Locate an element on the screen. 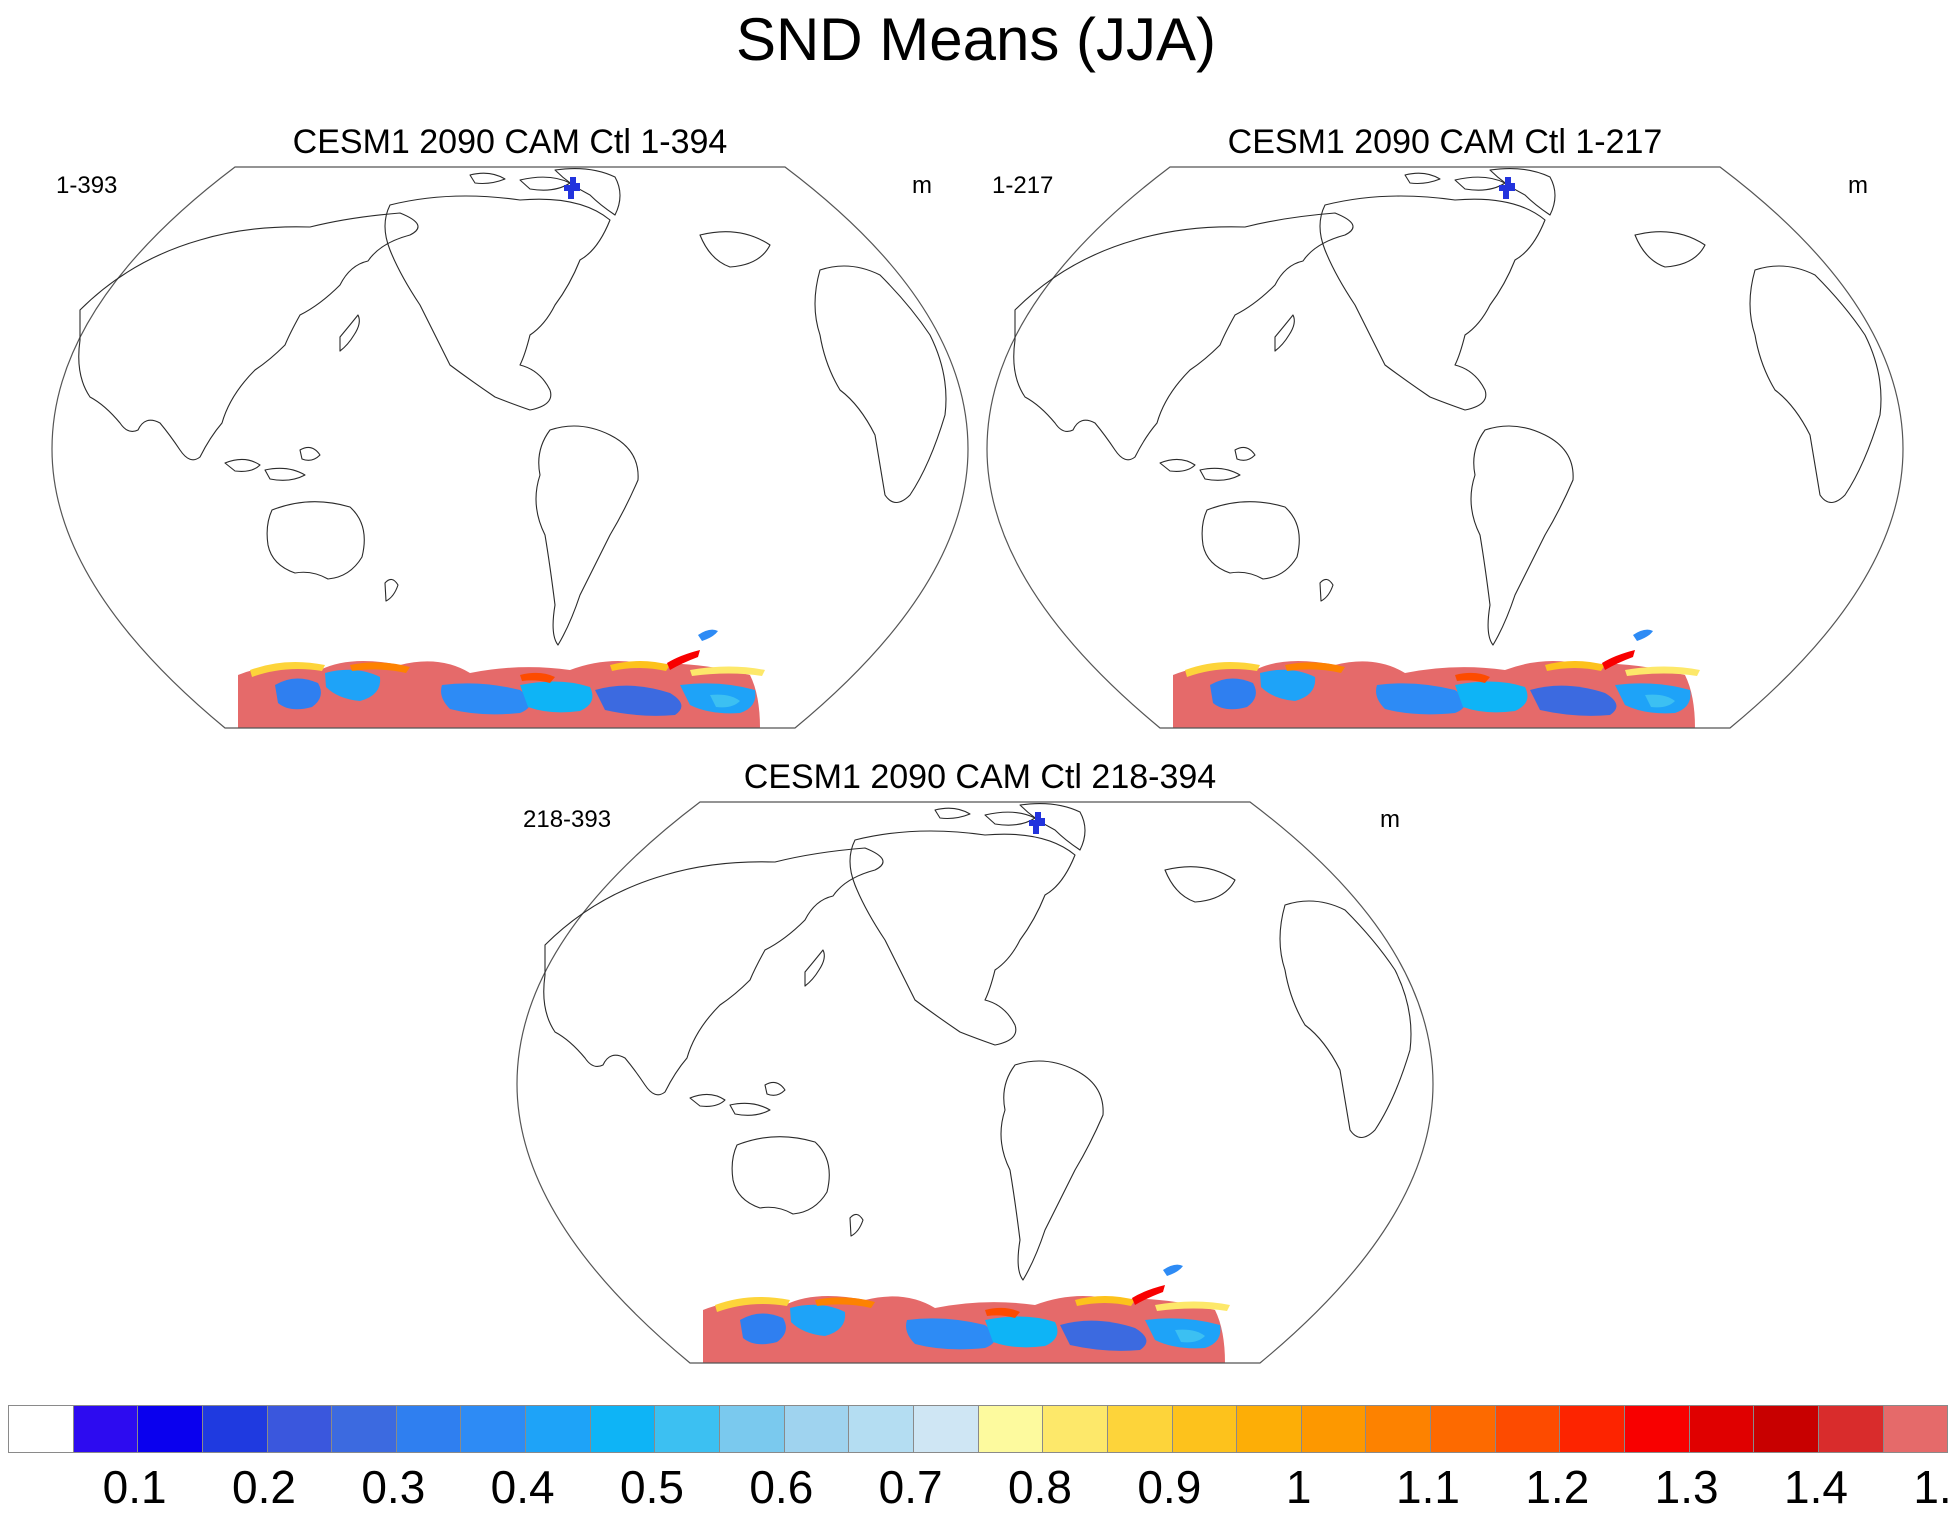 This screenshot has height=1513, width=1952. colorbar-tick-label: 0.3 is located at coordinates (393, 1487).